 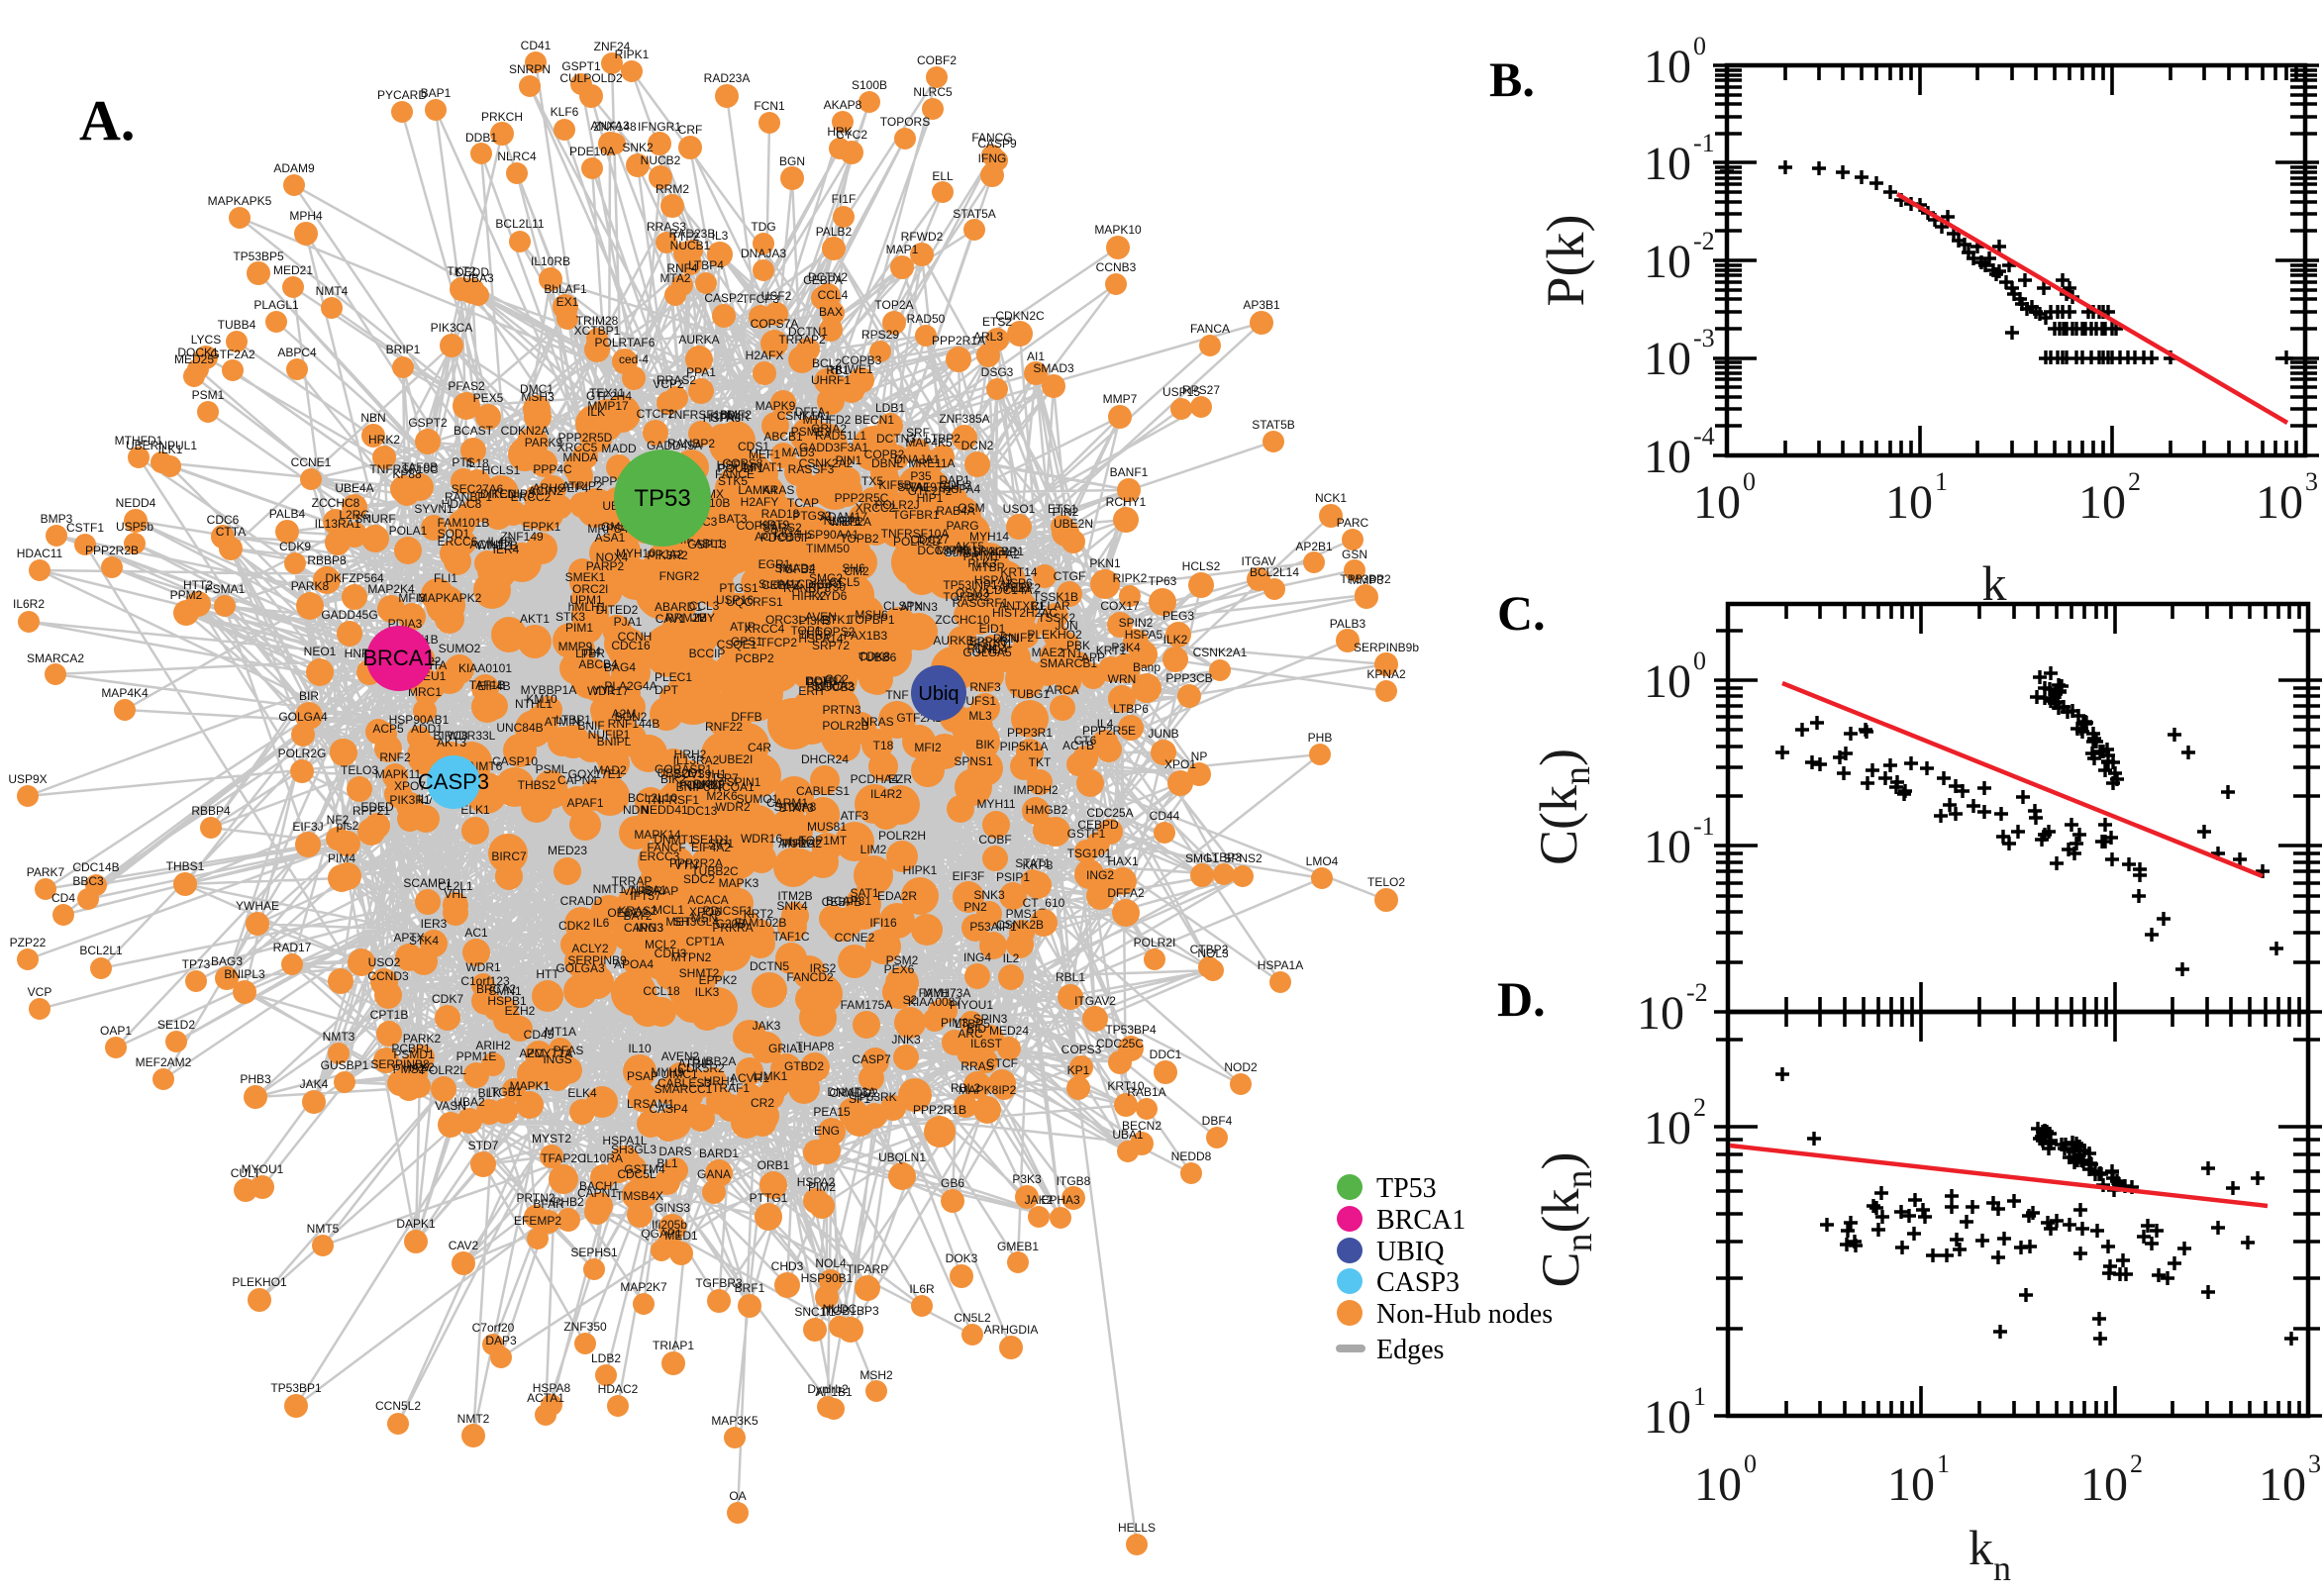 I want to click on svg-text: PLAGL1, so click(x=276, y=305).